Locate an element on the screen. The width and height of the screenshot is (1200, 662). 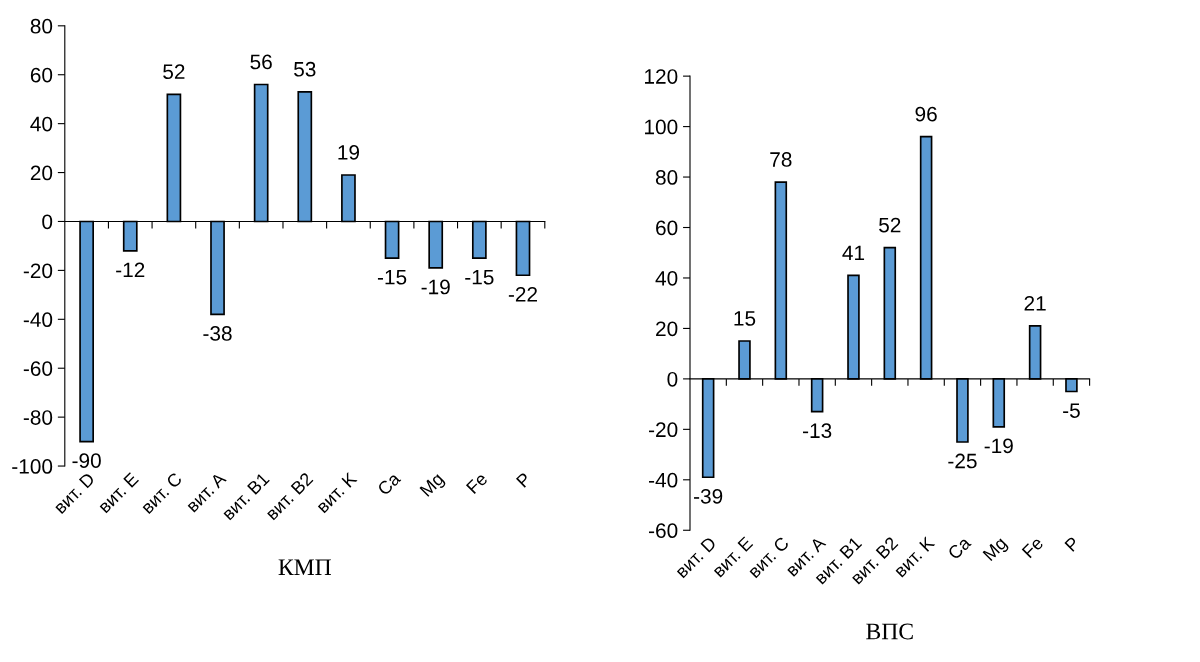
data-label: -39 is located at coordinates (708, 496).